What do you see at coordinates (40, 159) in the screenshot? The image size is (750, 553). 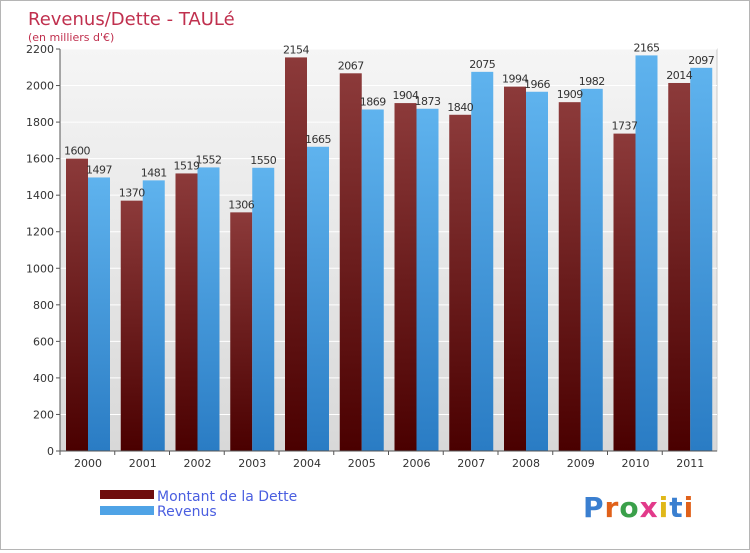 I see `y-tick-label: 1600` at bounding box center [40, 159].